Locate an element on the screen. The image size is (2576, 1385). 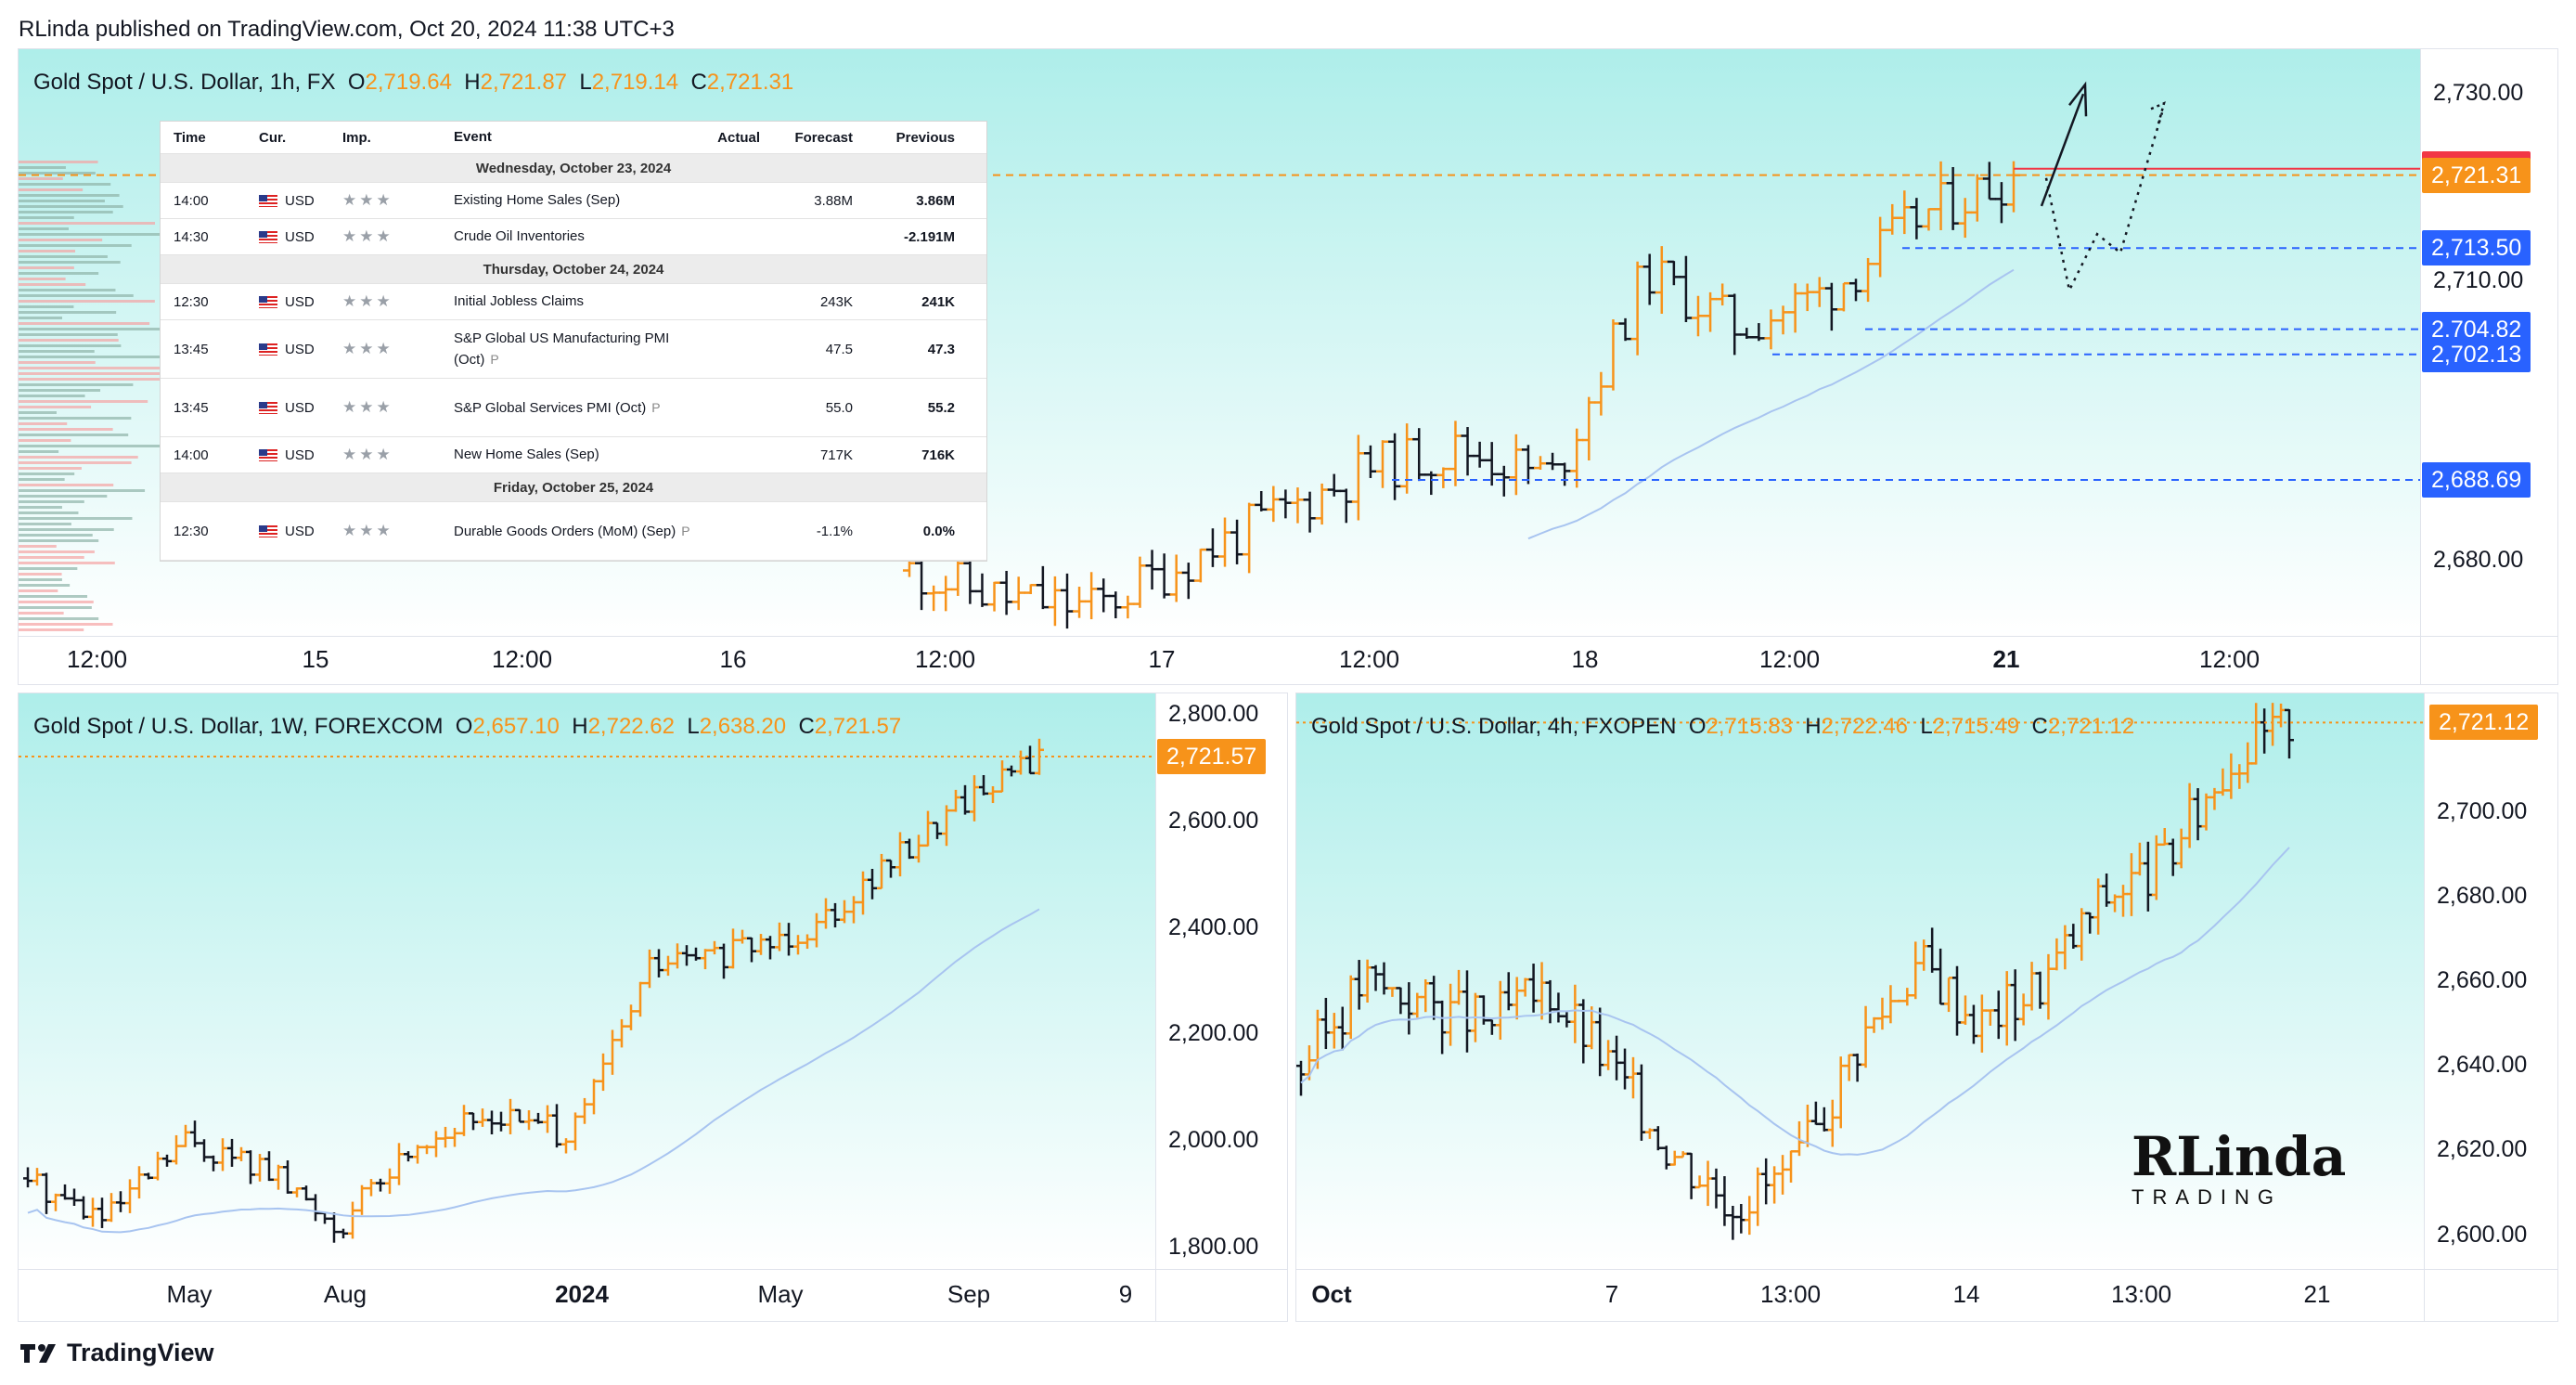
close-value: 2,721.31 is located at coordinates (750, 82).